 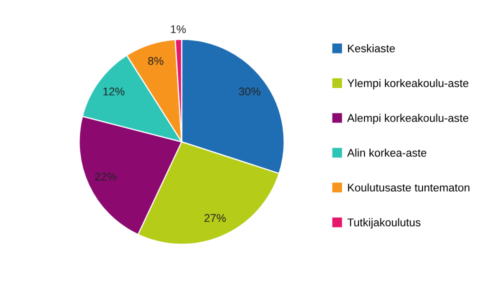 What do you see at coordinates (113, 92) in the screenshot?
I see `data-label: 12%` at bounding box center [113, 92].